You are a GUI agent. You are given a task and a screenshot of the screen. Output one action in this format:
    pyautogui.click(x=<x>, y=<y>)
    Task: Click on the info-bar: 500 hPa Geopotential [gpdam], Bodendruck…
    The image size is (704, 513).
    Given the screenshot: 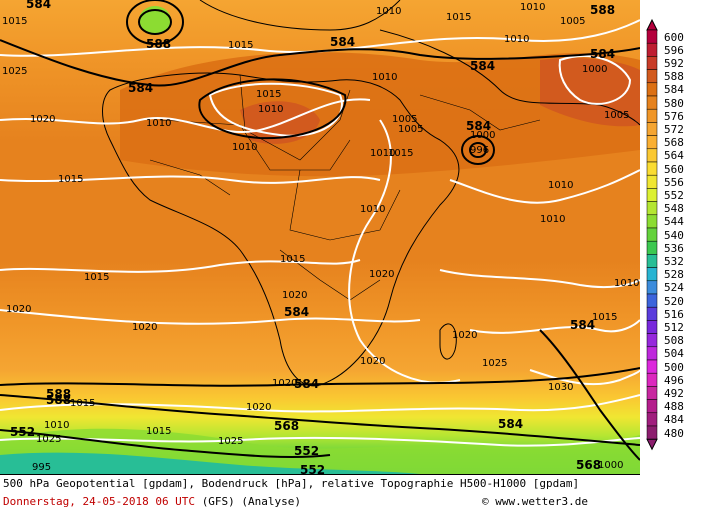 What is the action you would take?
    pyautogui.click(x=320, y=493)
    